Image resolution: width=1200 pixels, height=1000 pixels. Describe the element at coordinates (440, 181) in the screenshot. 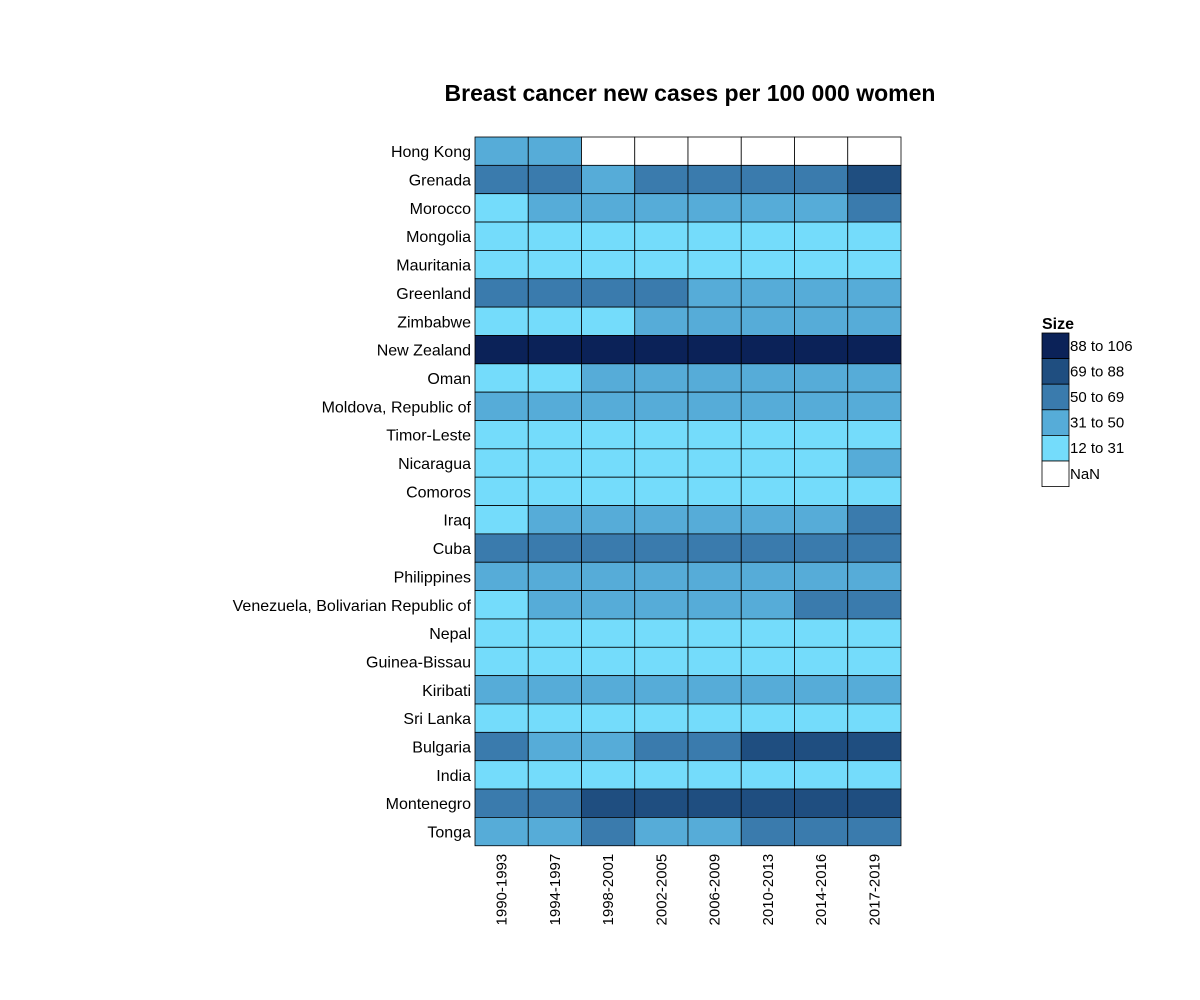

I see `row-label: Grenada` at that location.